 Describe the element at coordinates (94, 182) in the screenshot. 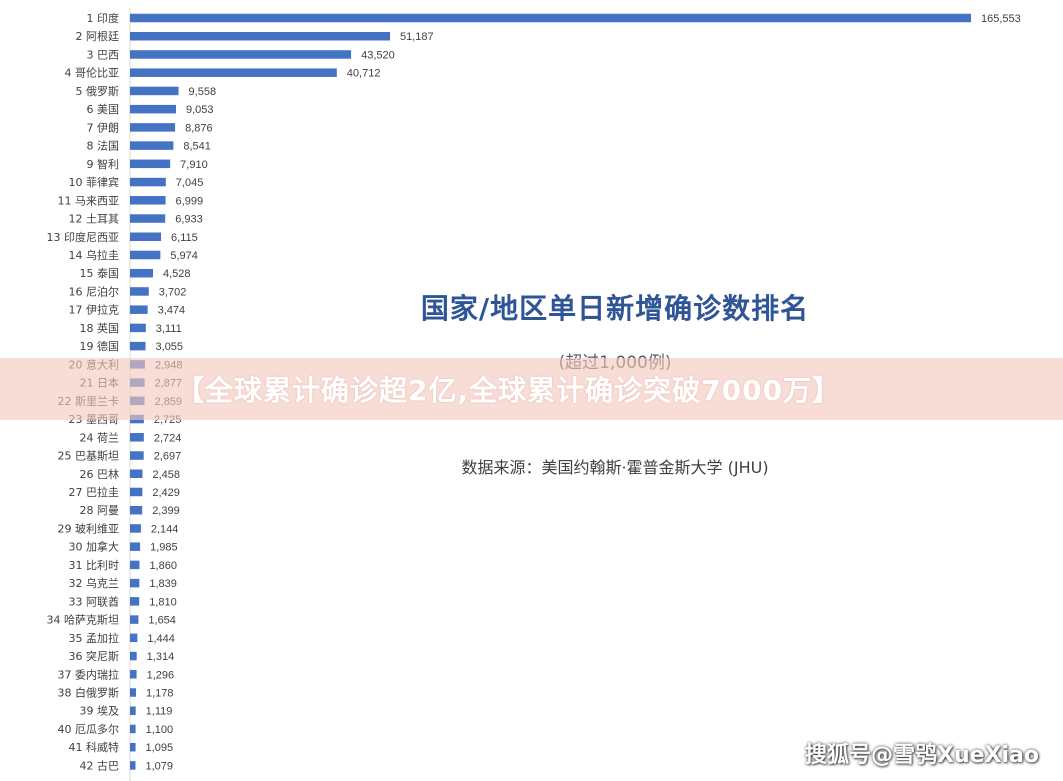

I see `category-label: 10 菲律宾` at that location.